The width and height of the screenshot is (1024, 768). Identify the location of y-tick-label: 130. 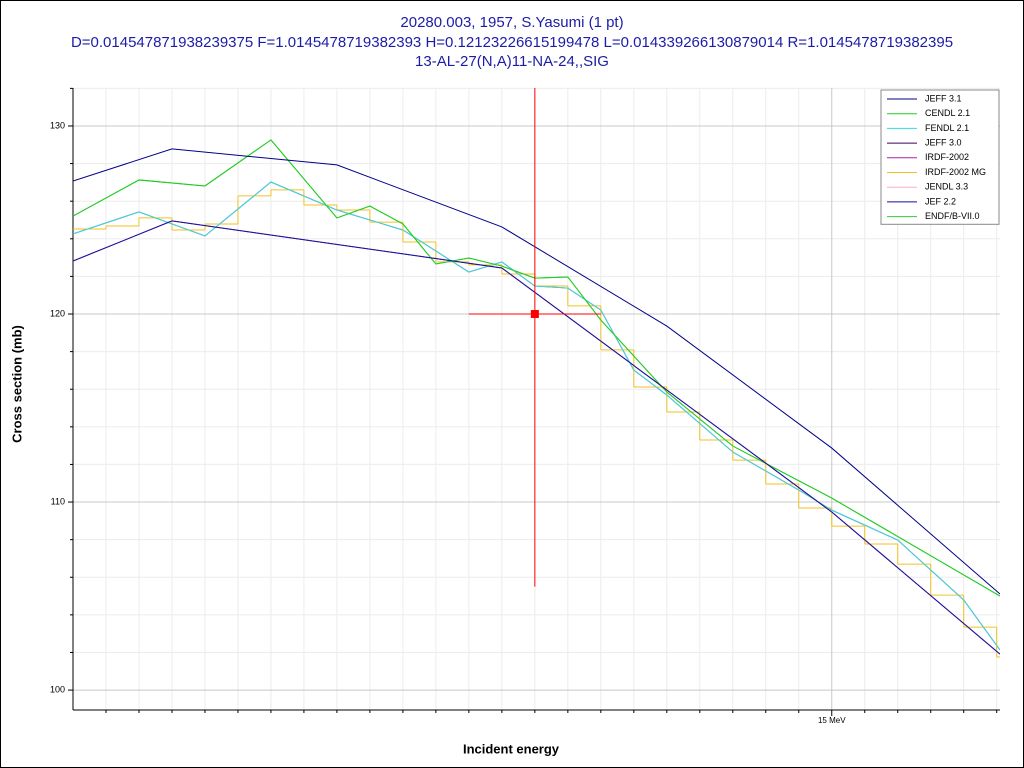
(57, 125).